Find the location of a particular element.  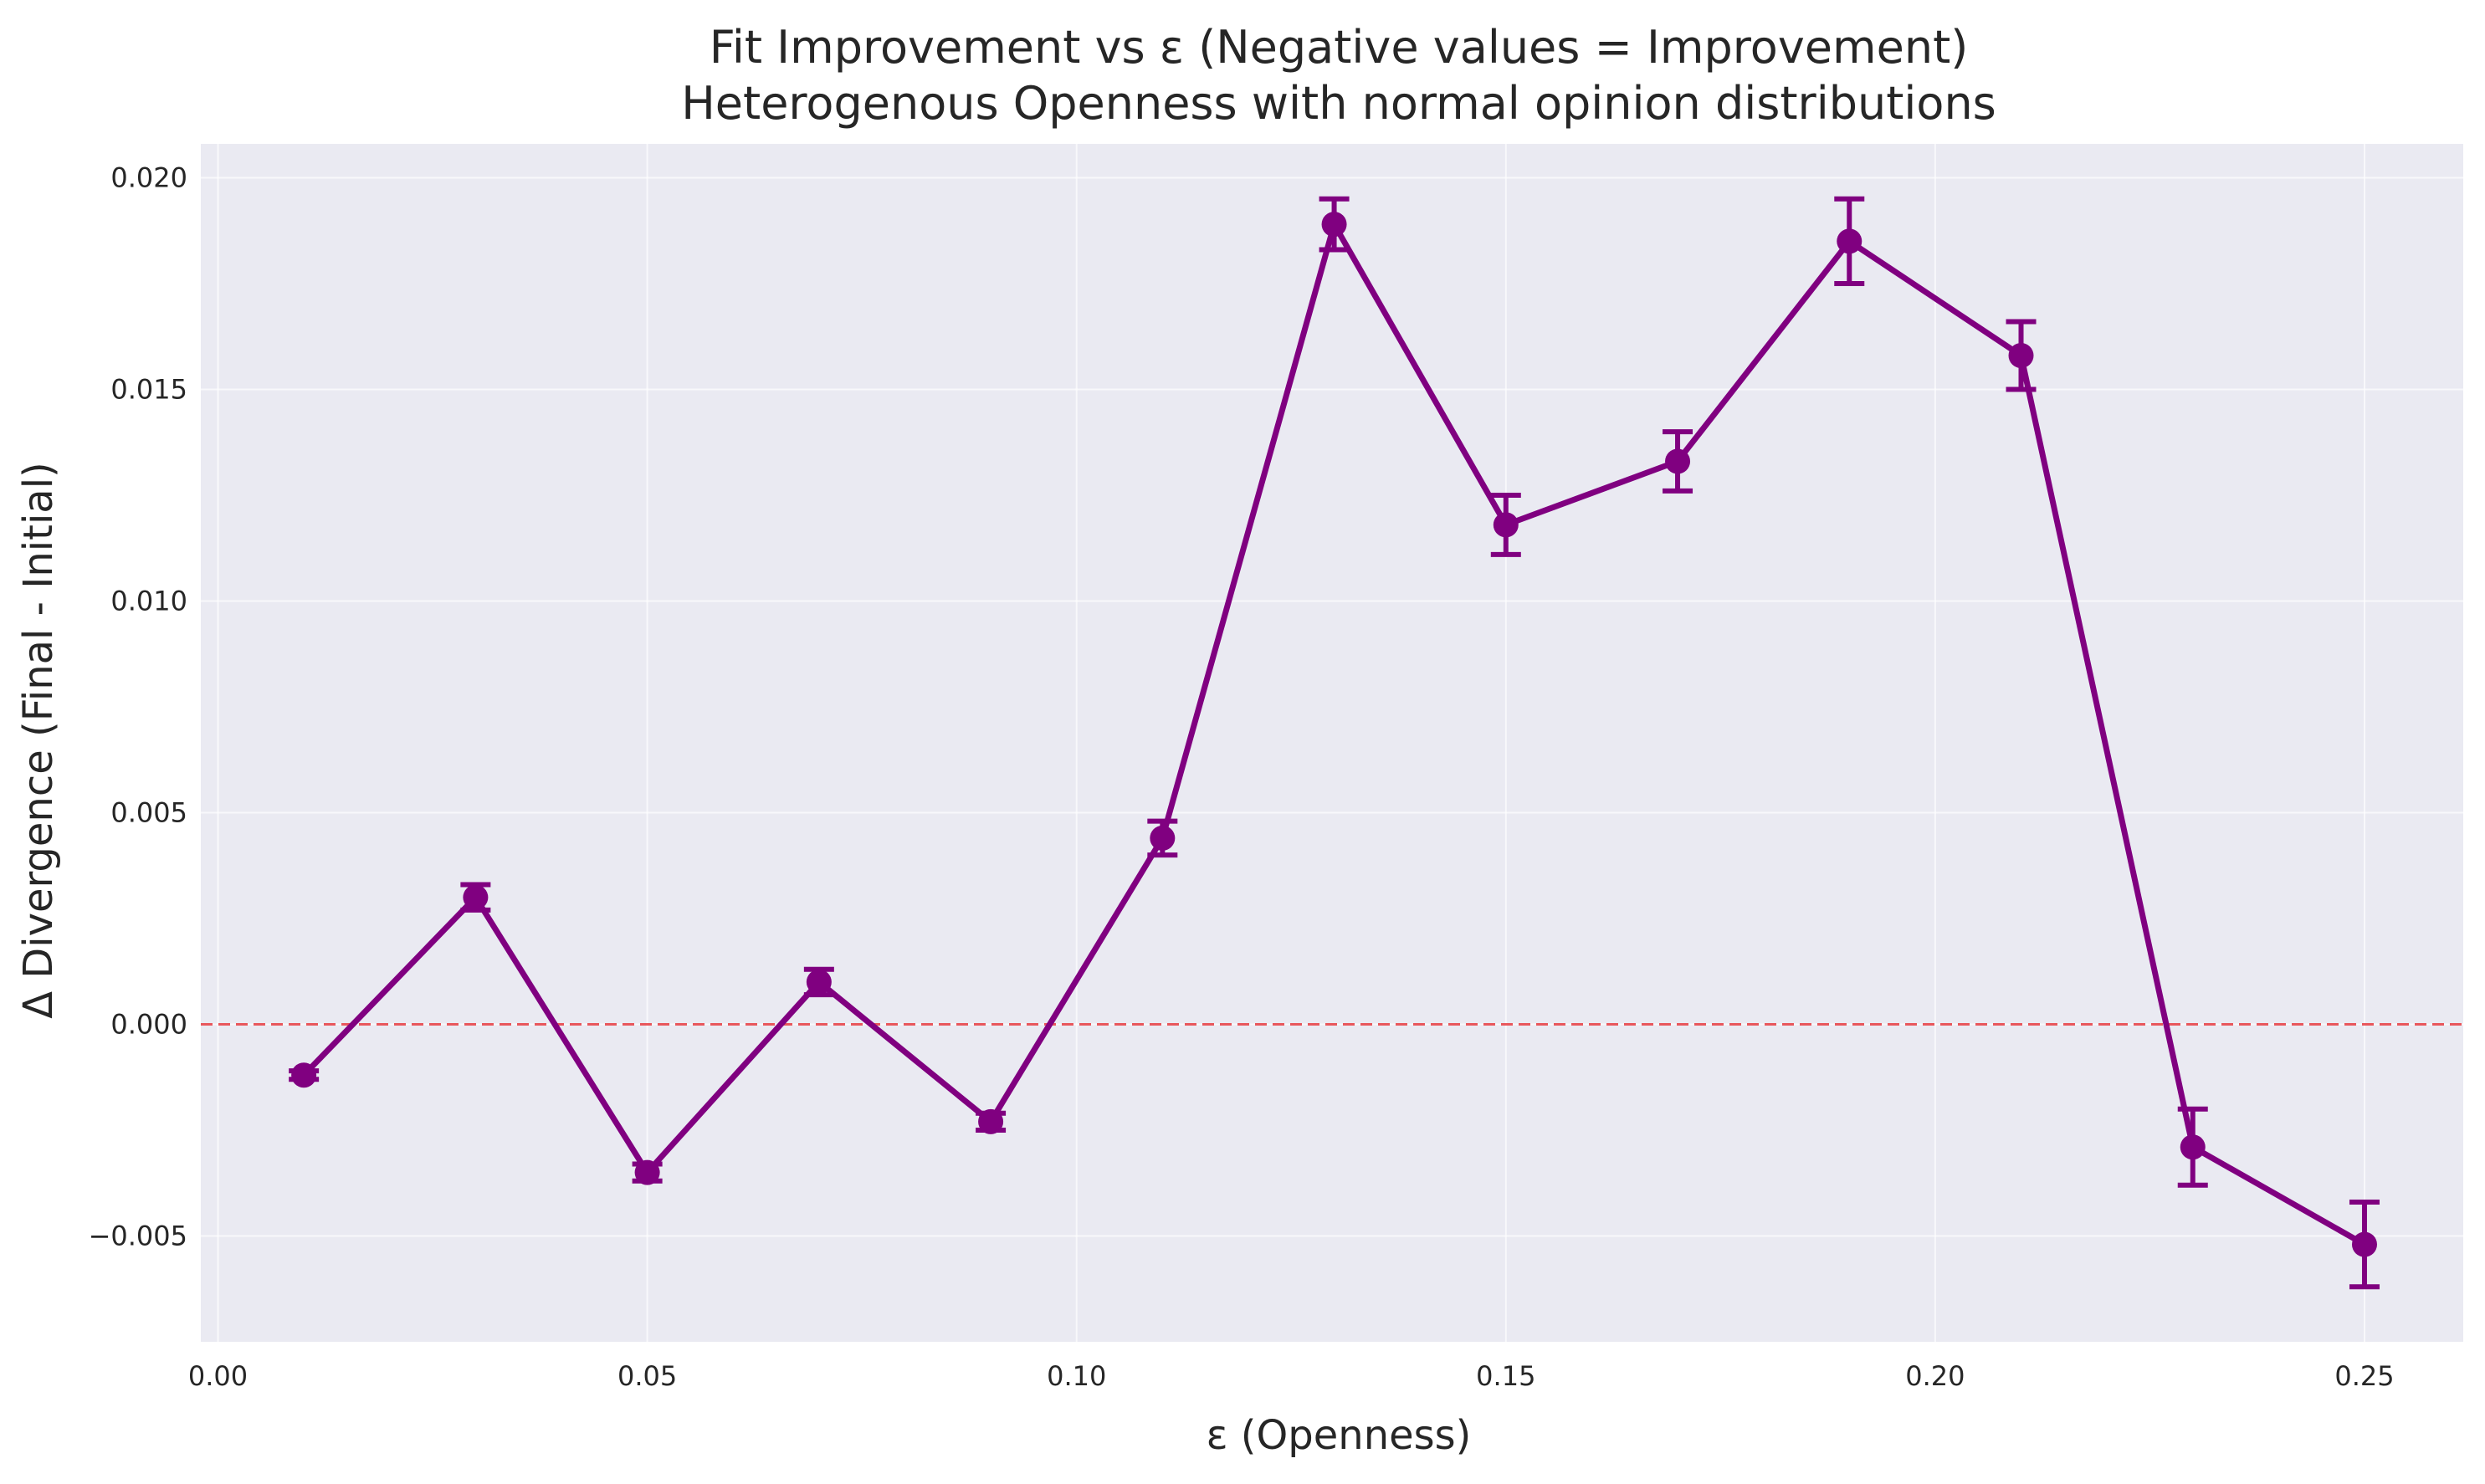

x-tick-label: 0.10 is located at coordinates (1077, 1376).